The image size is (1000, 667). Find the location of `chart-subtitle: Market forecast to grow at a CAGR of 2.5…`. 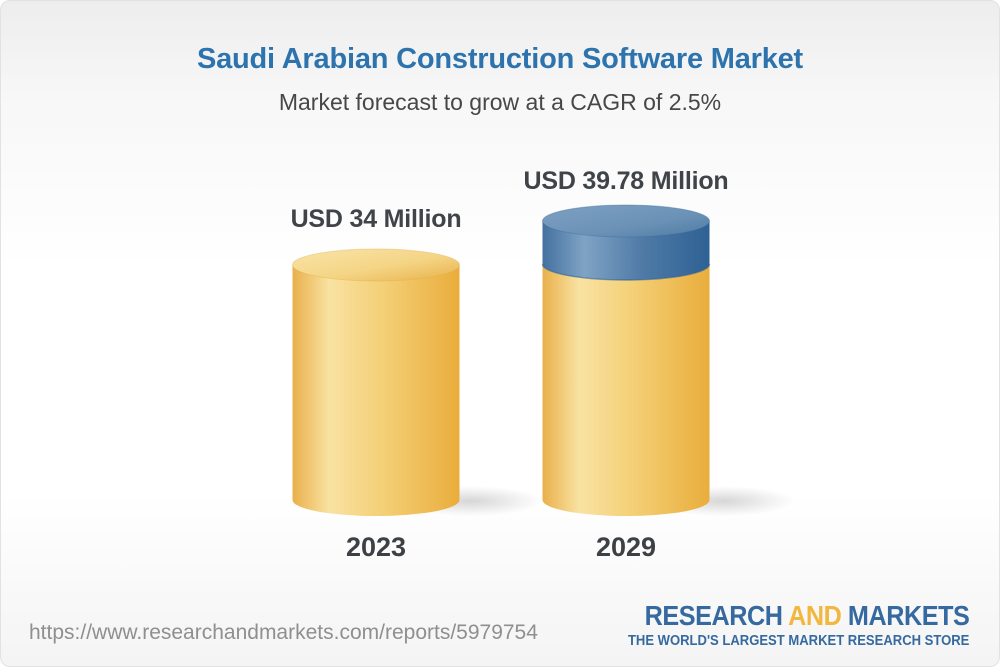

chart-subtitle: Market forecast to grow at a CAGR of 2.5… is located at coordinates (500, 102).